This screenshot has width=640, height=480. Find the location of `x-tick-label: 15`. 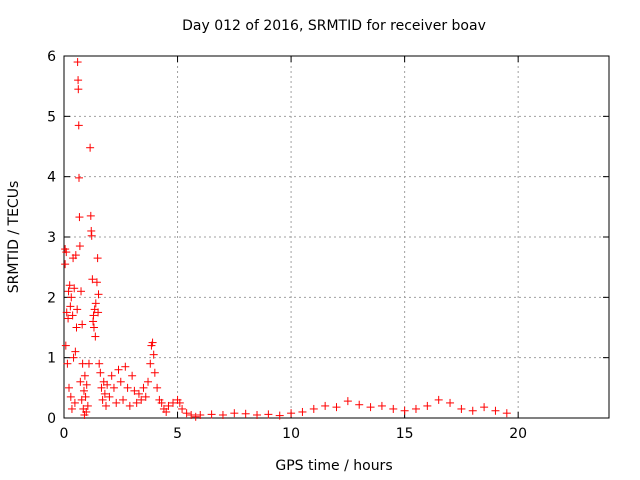

x-tick-label: 15 is located at coordinates (405, 434).